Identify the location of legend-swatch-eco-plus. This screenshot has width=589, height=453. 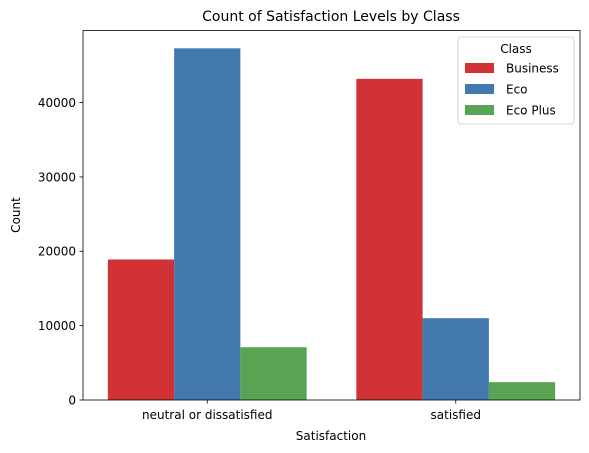
(479, 110).